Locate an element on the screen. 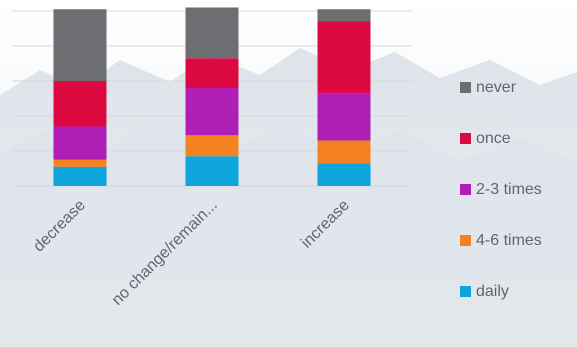 The width and height of the screenshot is (577, 347). category-label: increase is located at coordinates (325, 224).